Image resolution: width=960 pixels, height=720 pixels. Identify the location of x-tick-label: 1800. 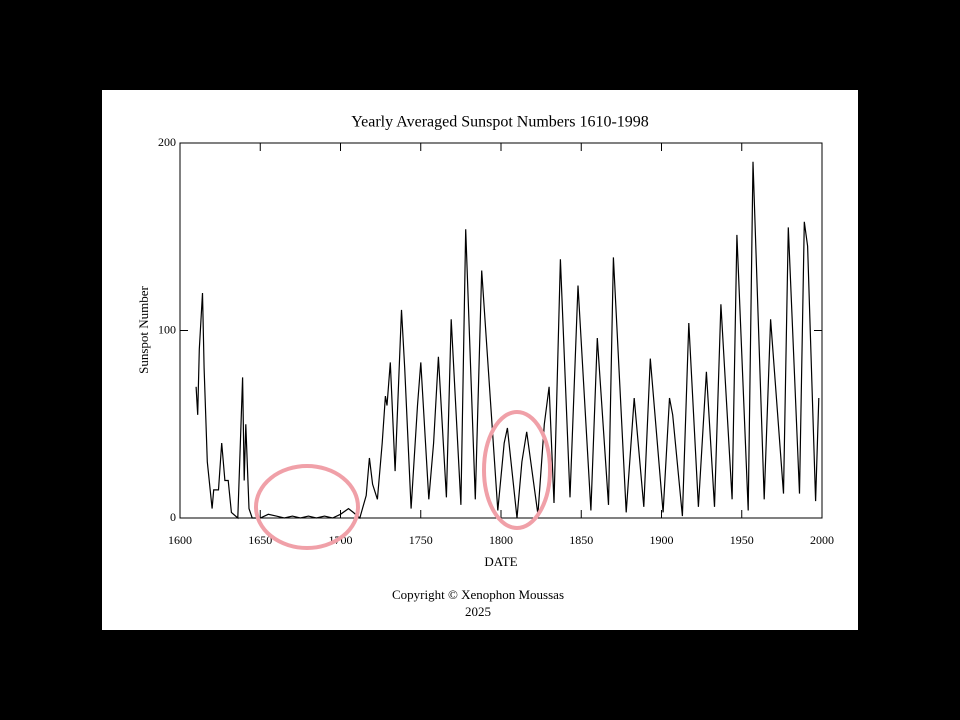
(501, 540).